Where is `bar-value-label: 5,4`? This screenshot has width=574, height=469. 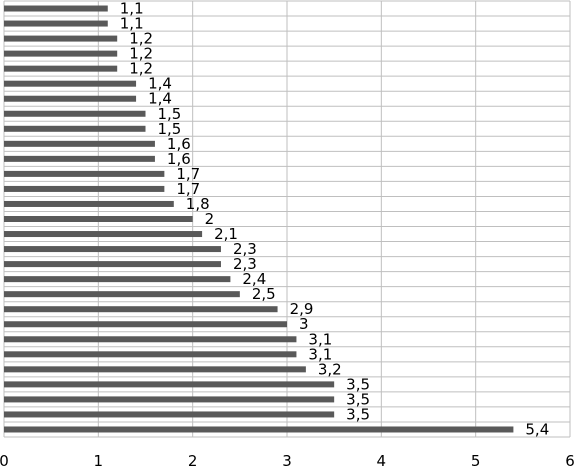
bar-value-label: 5,4 is located at coordinates (537, 429).